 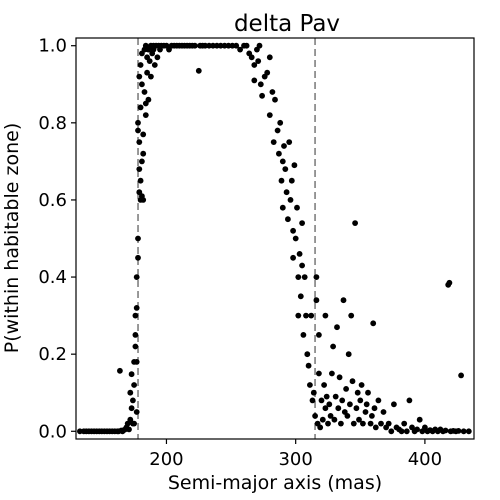 I want to click on y-axis-ticks: 0.0 0.2 0.4 0.6 0.8 1.0, so click(x=57, y=239).